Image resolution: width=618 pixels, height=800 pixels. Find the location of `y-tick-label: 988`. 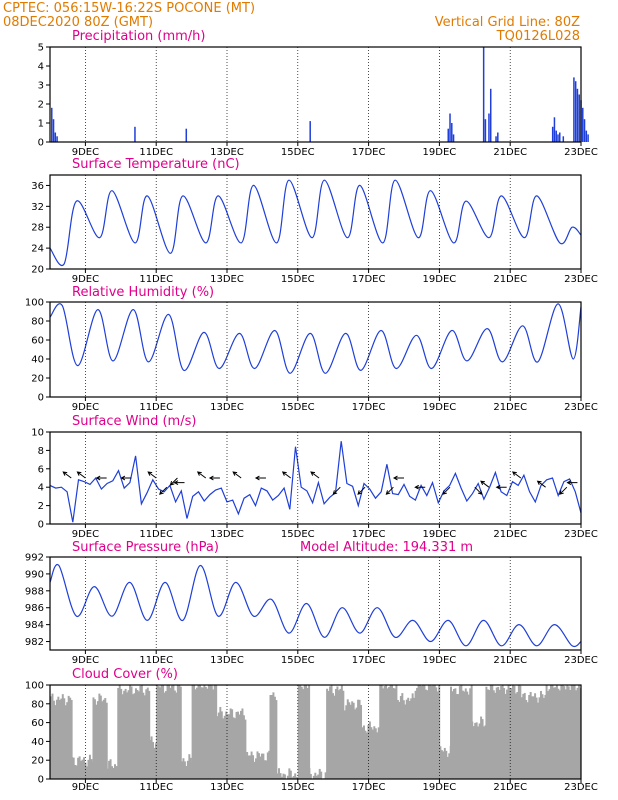

y-tick-label: 988 is located at coordinates (34, 591).